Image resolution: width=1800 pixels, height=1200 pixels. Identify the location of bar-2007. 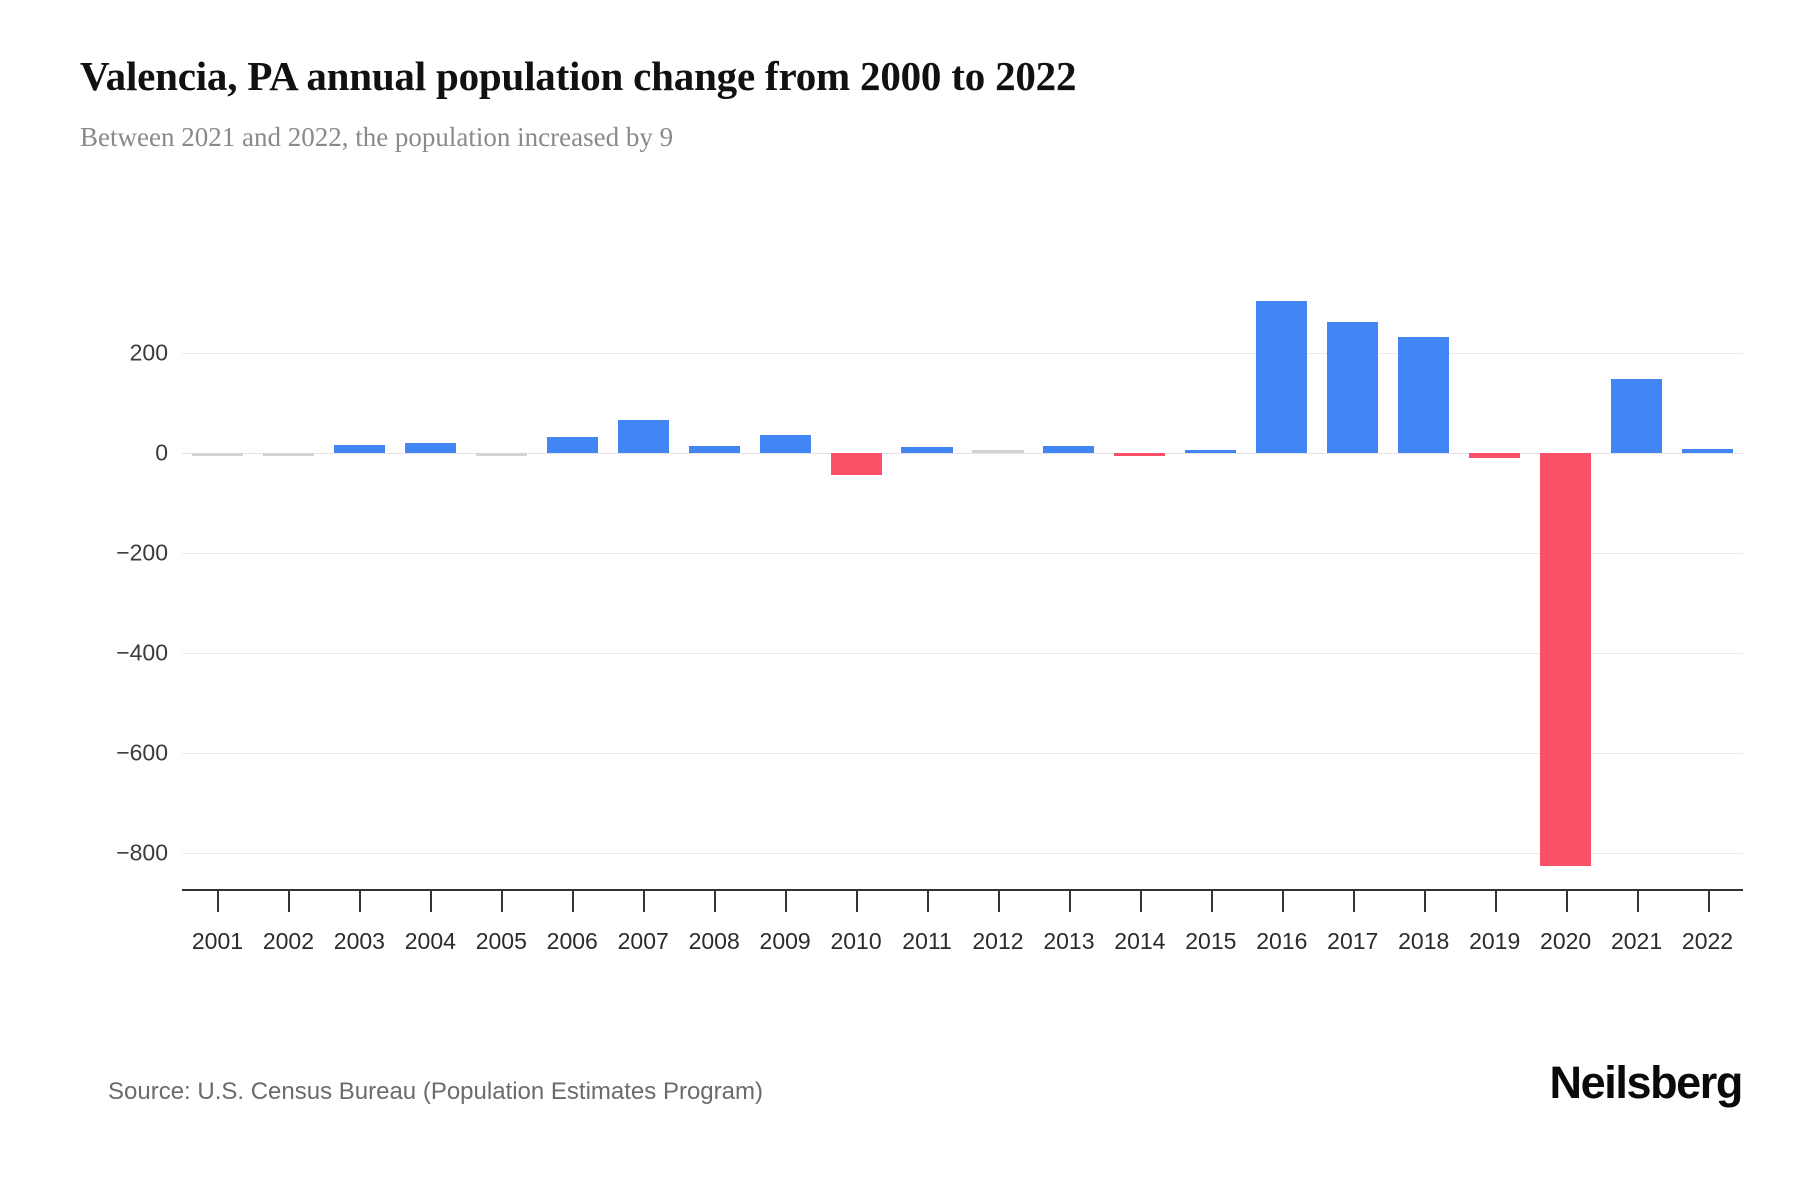
(643, 436).